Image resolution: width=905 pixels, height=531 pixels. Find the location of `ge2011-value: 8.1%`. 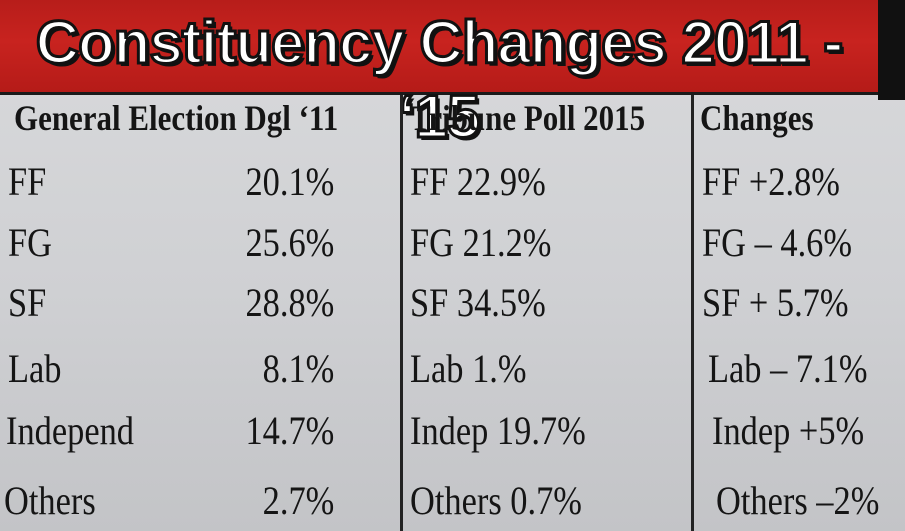

ge2011-value: 8.1% is located at coordinates (298, 368).